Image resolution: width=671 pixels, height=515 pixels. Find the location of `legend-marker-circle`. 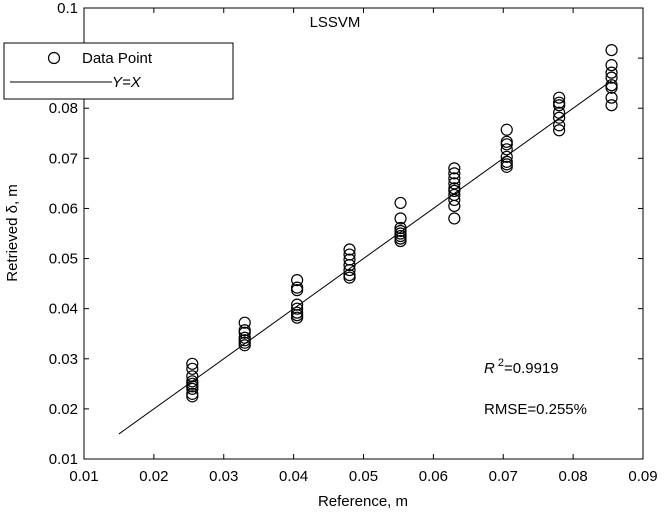

legend-marker-circle is located at coordinates (54, 58).